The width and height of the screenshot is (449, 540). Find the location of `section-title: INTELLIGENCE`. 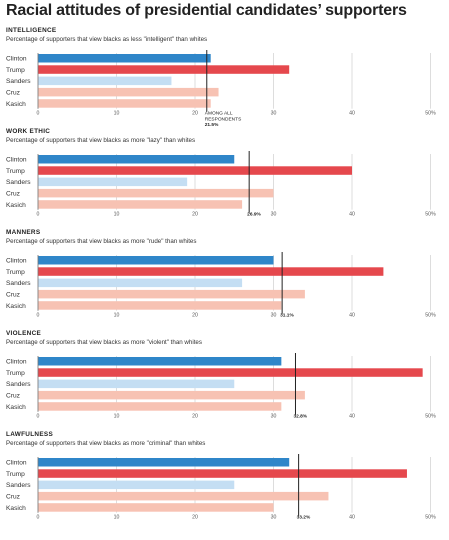

section-title: INTELLIGENCE is located at coordinates (31, 30).